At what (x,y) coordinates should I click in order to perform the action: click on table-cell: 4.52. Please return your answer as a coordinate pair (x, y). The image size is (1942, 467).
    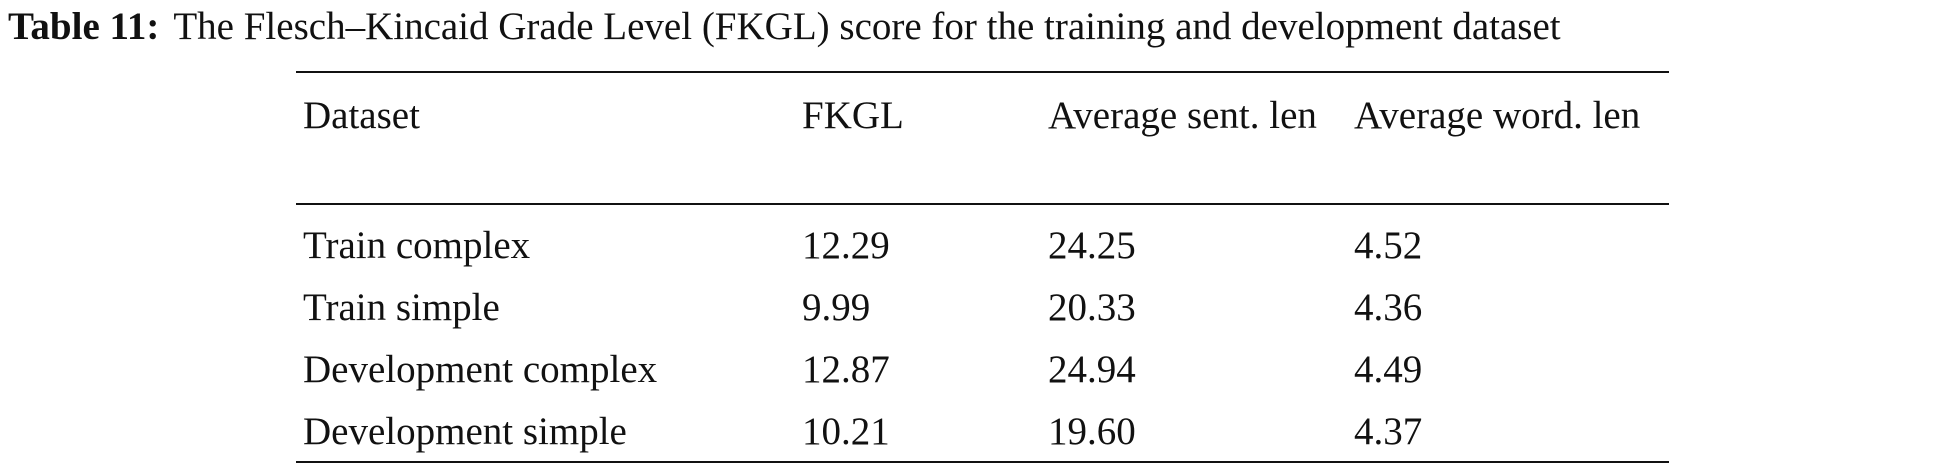
    Looking at the image, I should click on (1388, 245).